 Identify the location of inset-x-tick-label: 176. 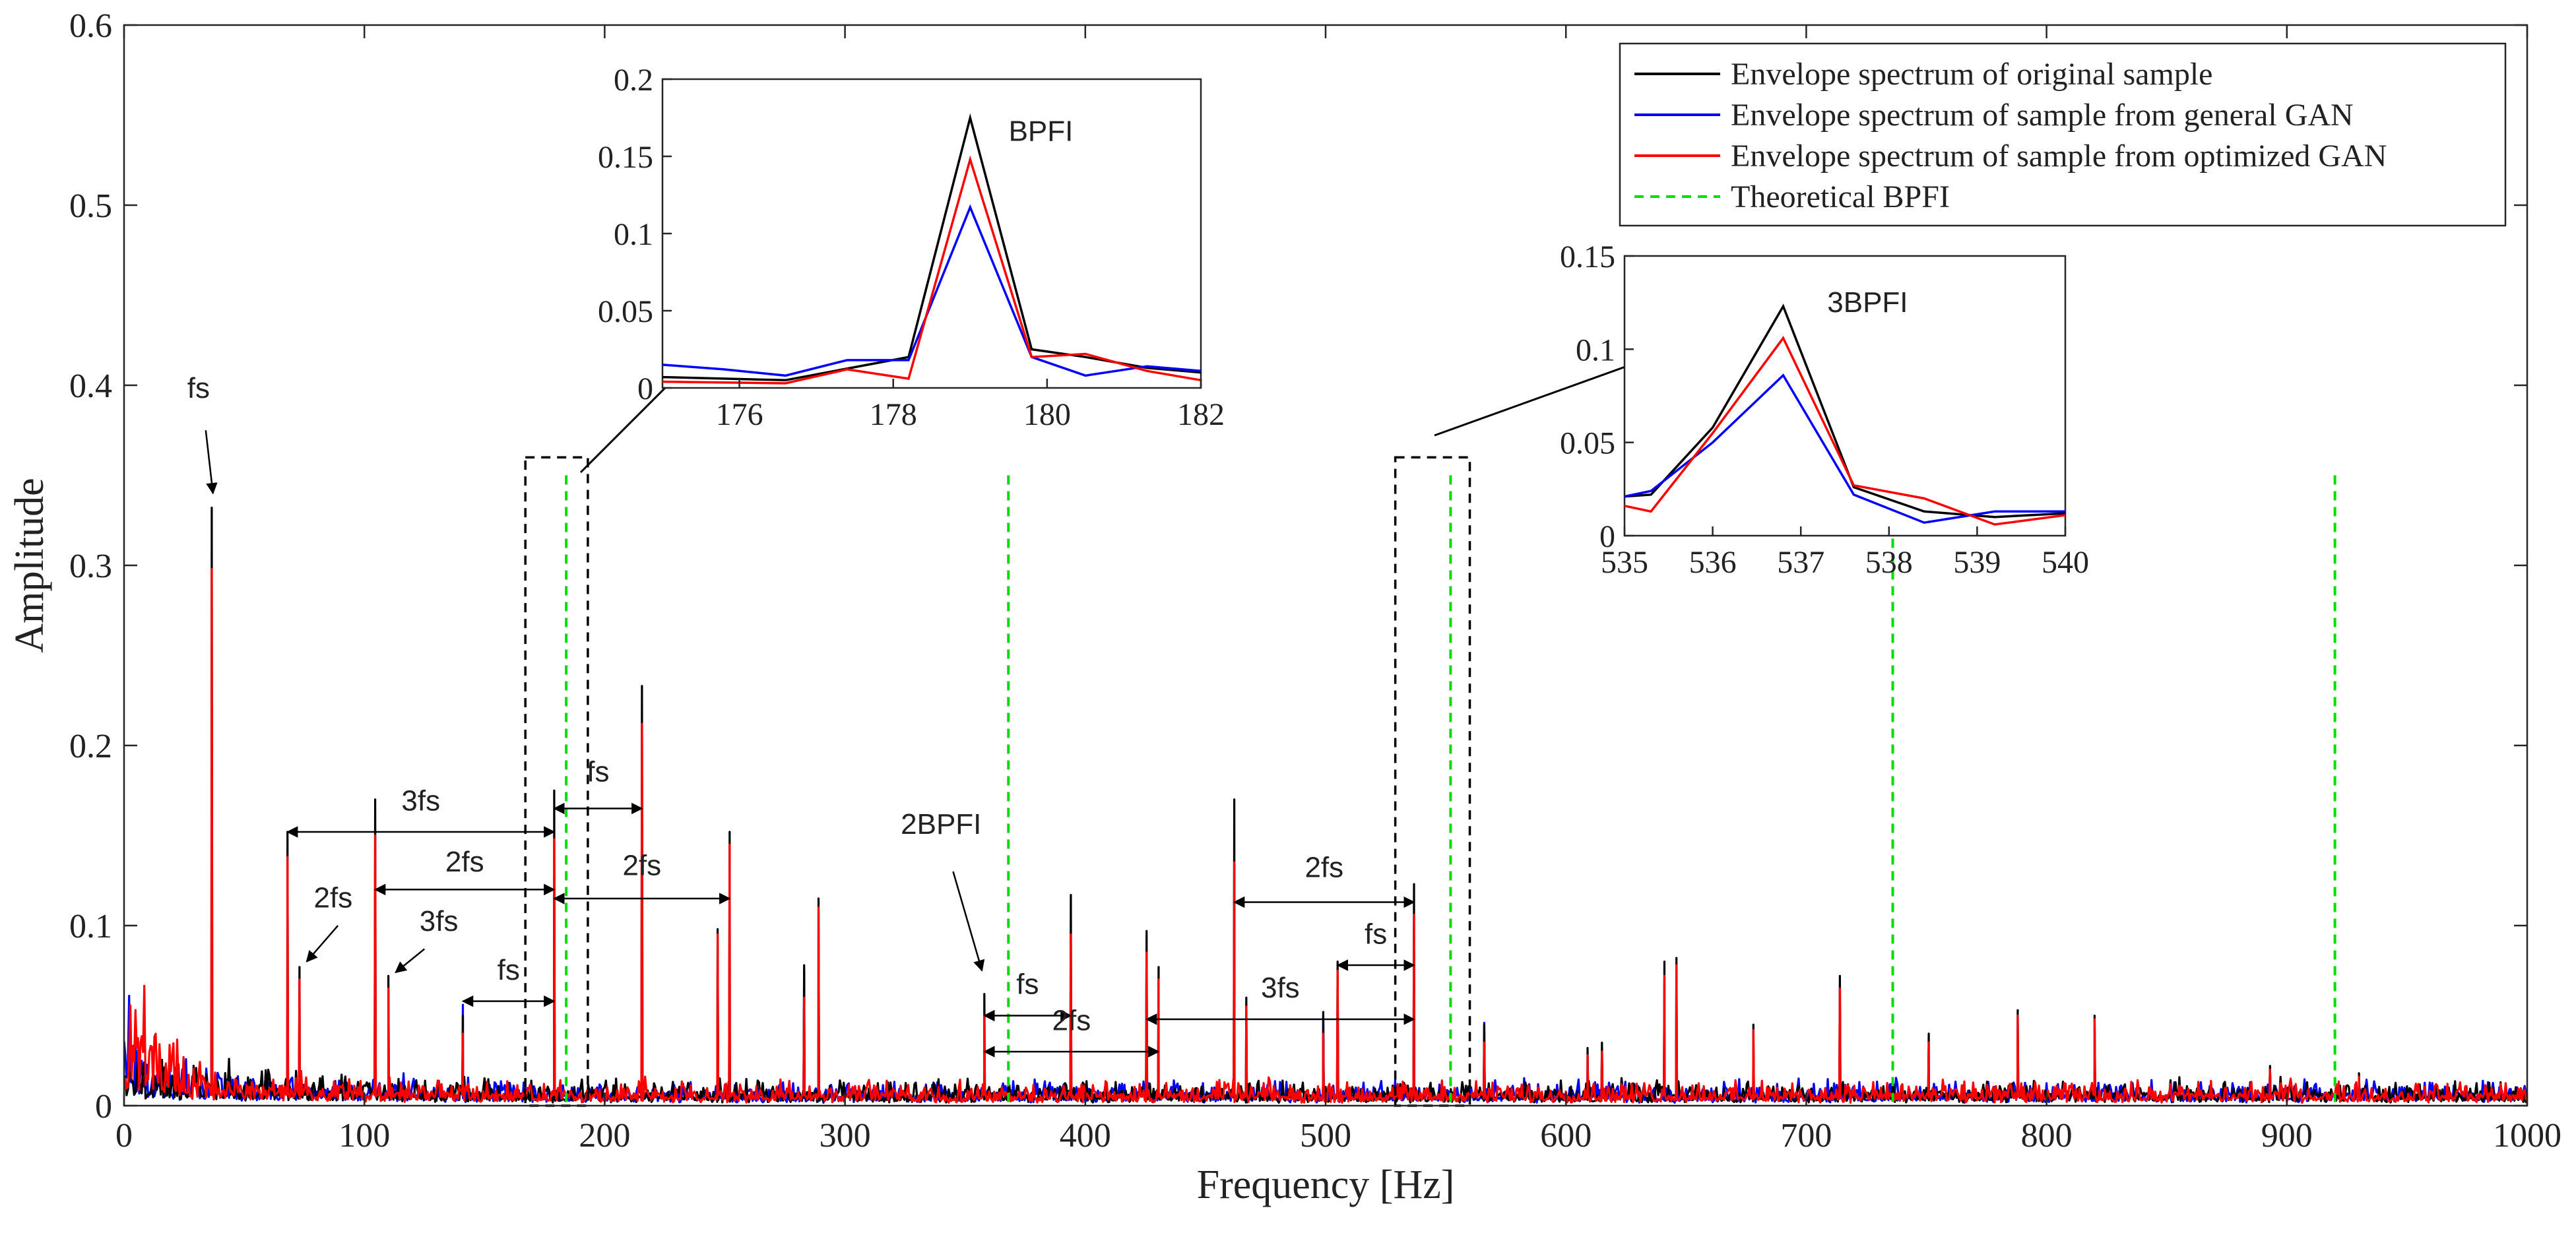
(739, 414).